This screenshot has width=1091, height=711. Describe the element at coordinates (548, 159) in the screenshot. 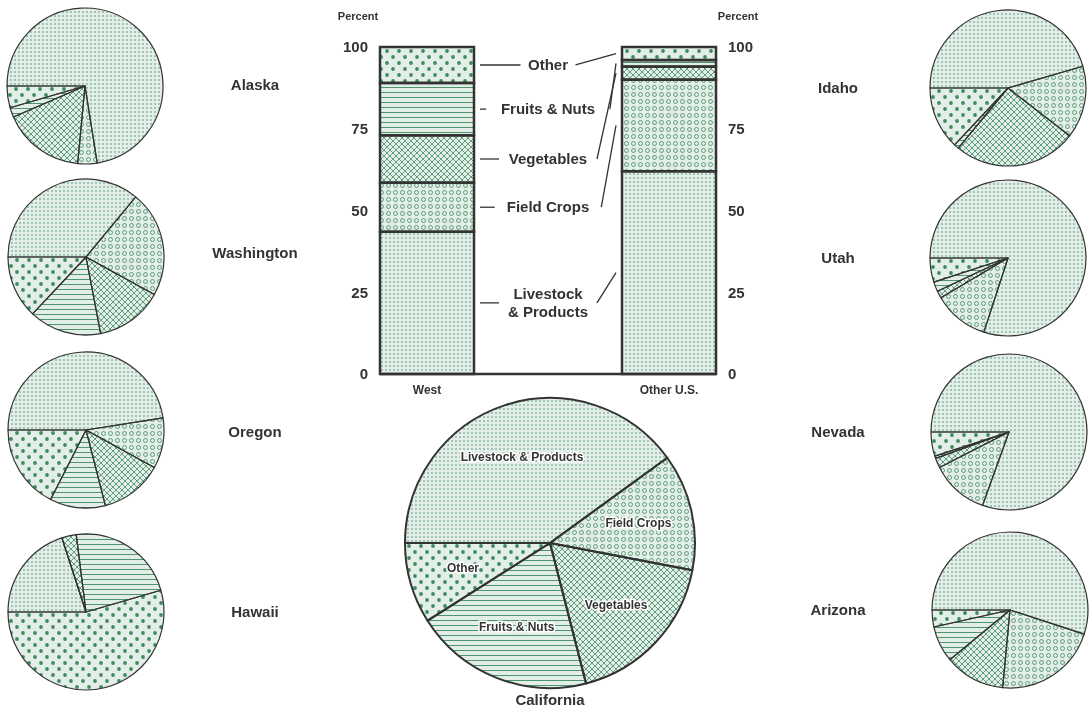

I see `text: Vegetables` at that location.